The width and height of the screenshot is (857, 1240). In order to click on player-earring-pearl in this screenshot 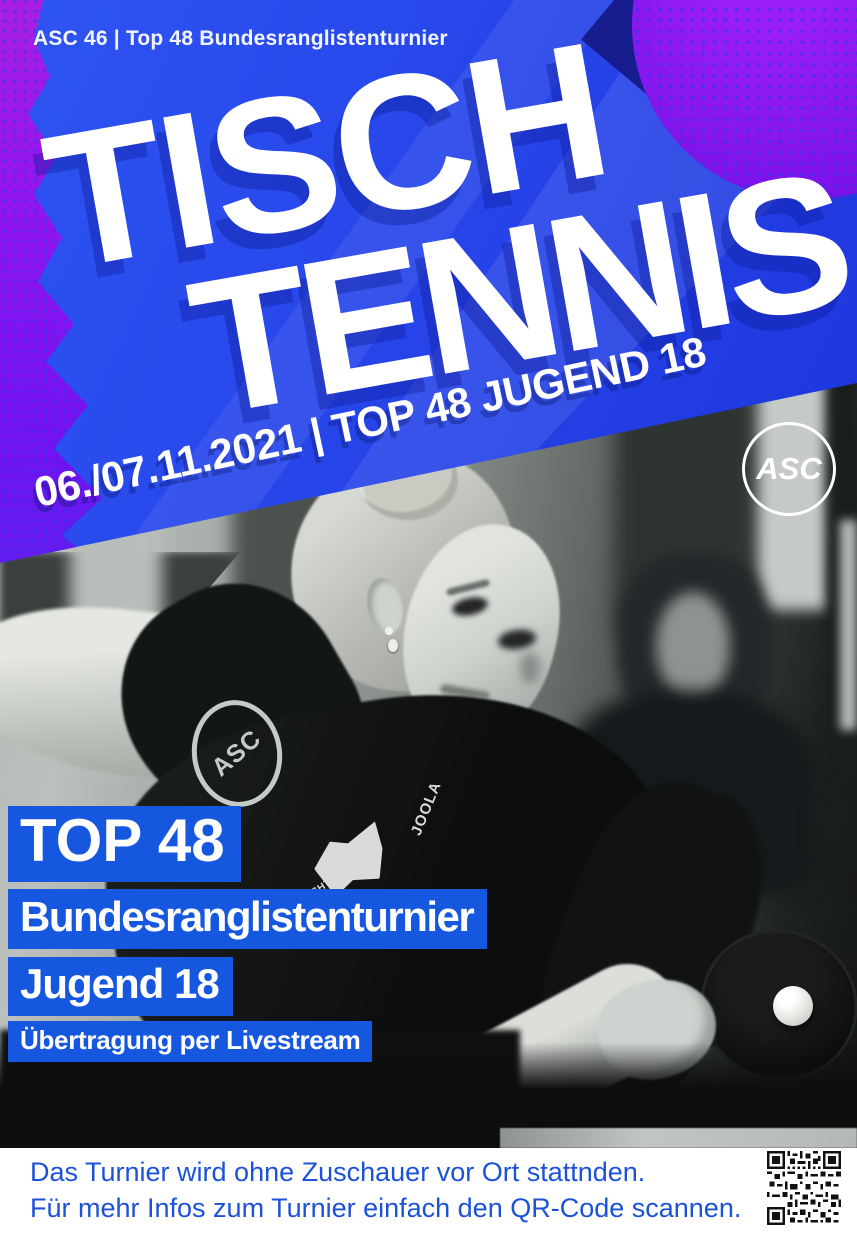, I will do `click(393, 645)`.